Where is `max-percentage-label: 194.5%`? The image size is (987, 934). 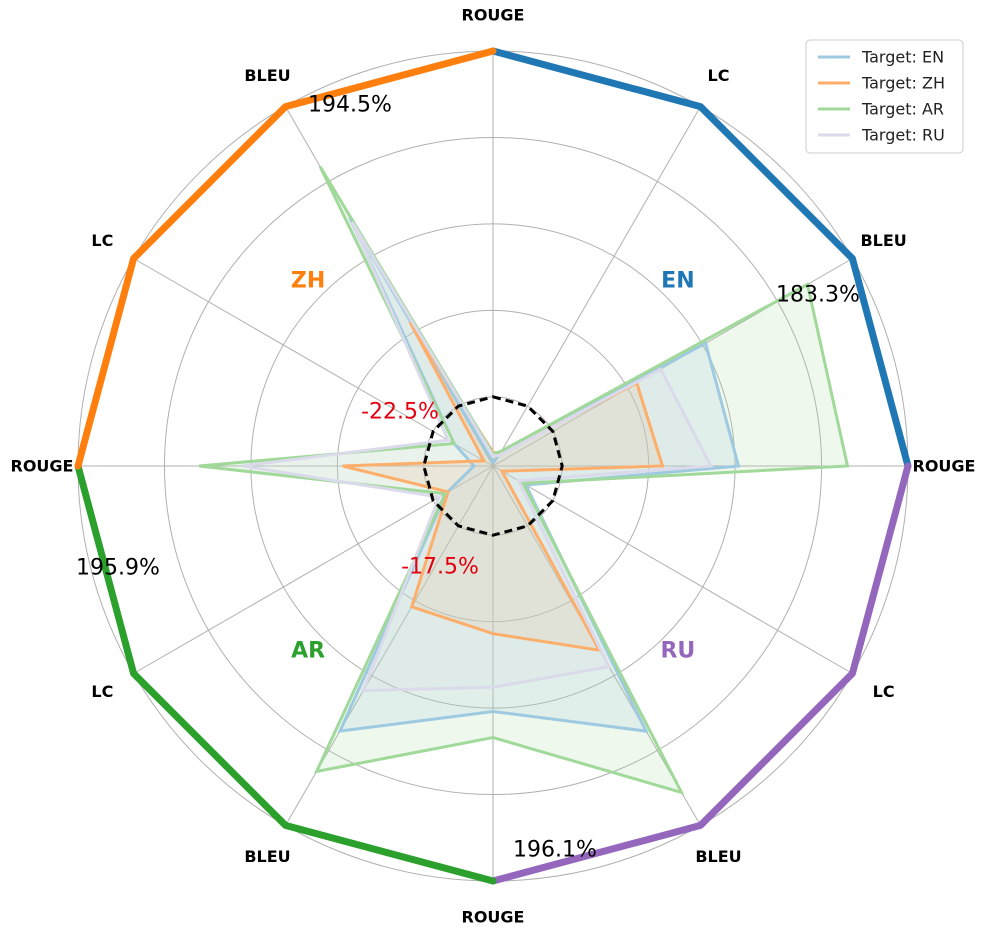
max-percentage-label: 194.5% is located at coordinates (350, 105).